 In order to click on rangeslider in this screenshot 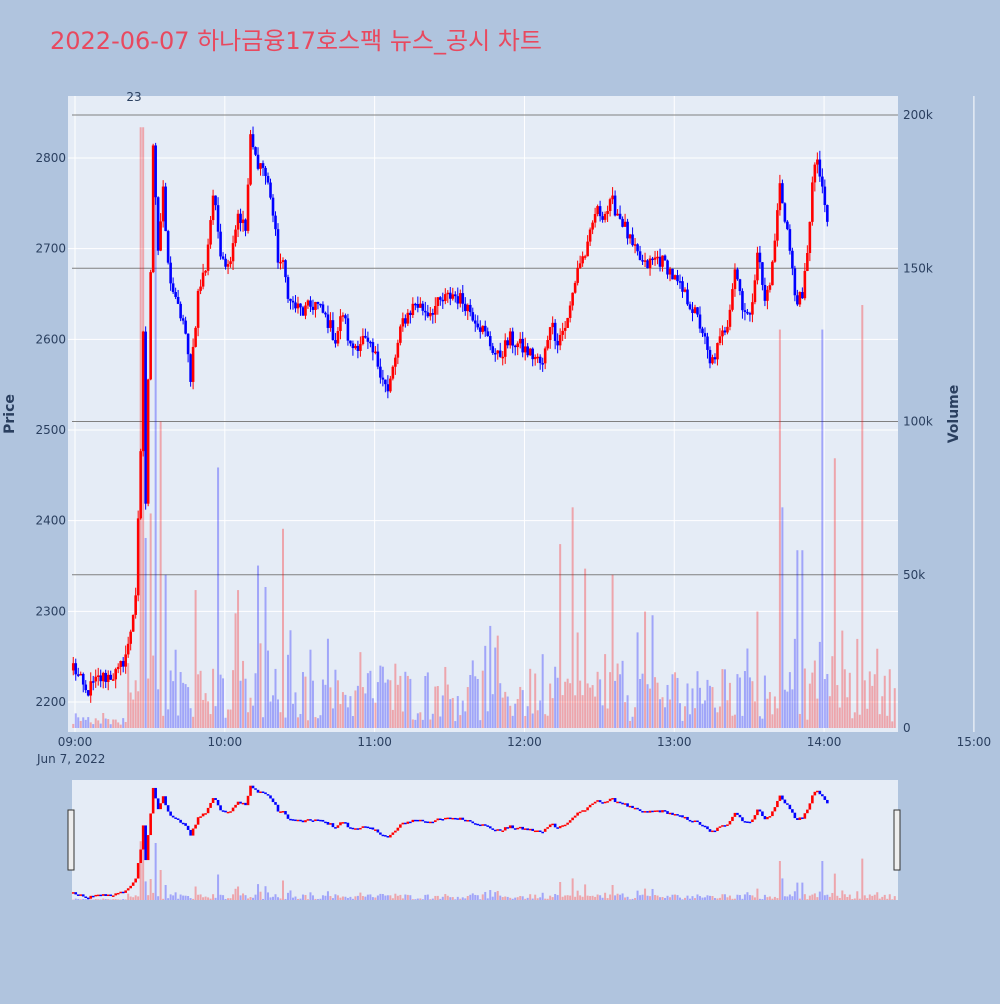, I will do `click(485, 840)`.